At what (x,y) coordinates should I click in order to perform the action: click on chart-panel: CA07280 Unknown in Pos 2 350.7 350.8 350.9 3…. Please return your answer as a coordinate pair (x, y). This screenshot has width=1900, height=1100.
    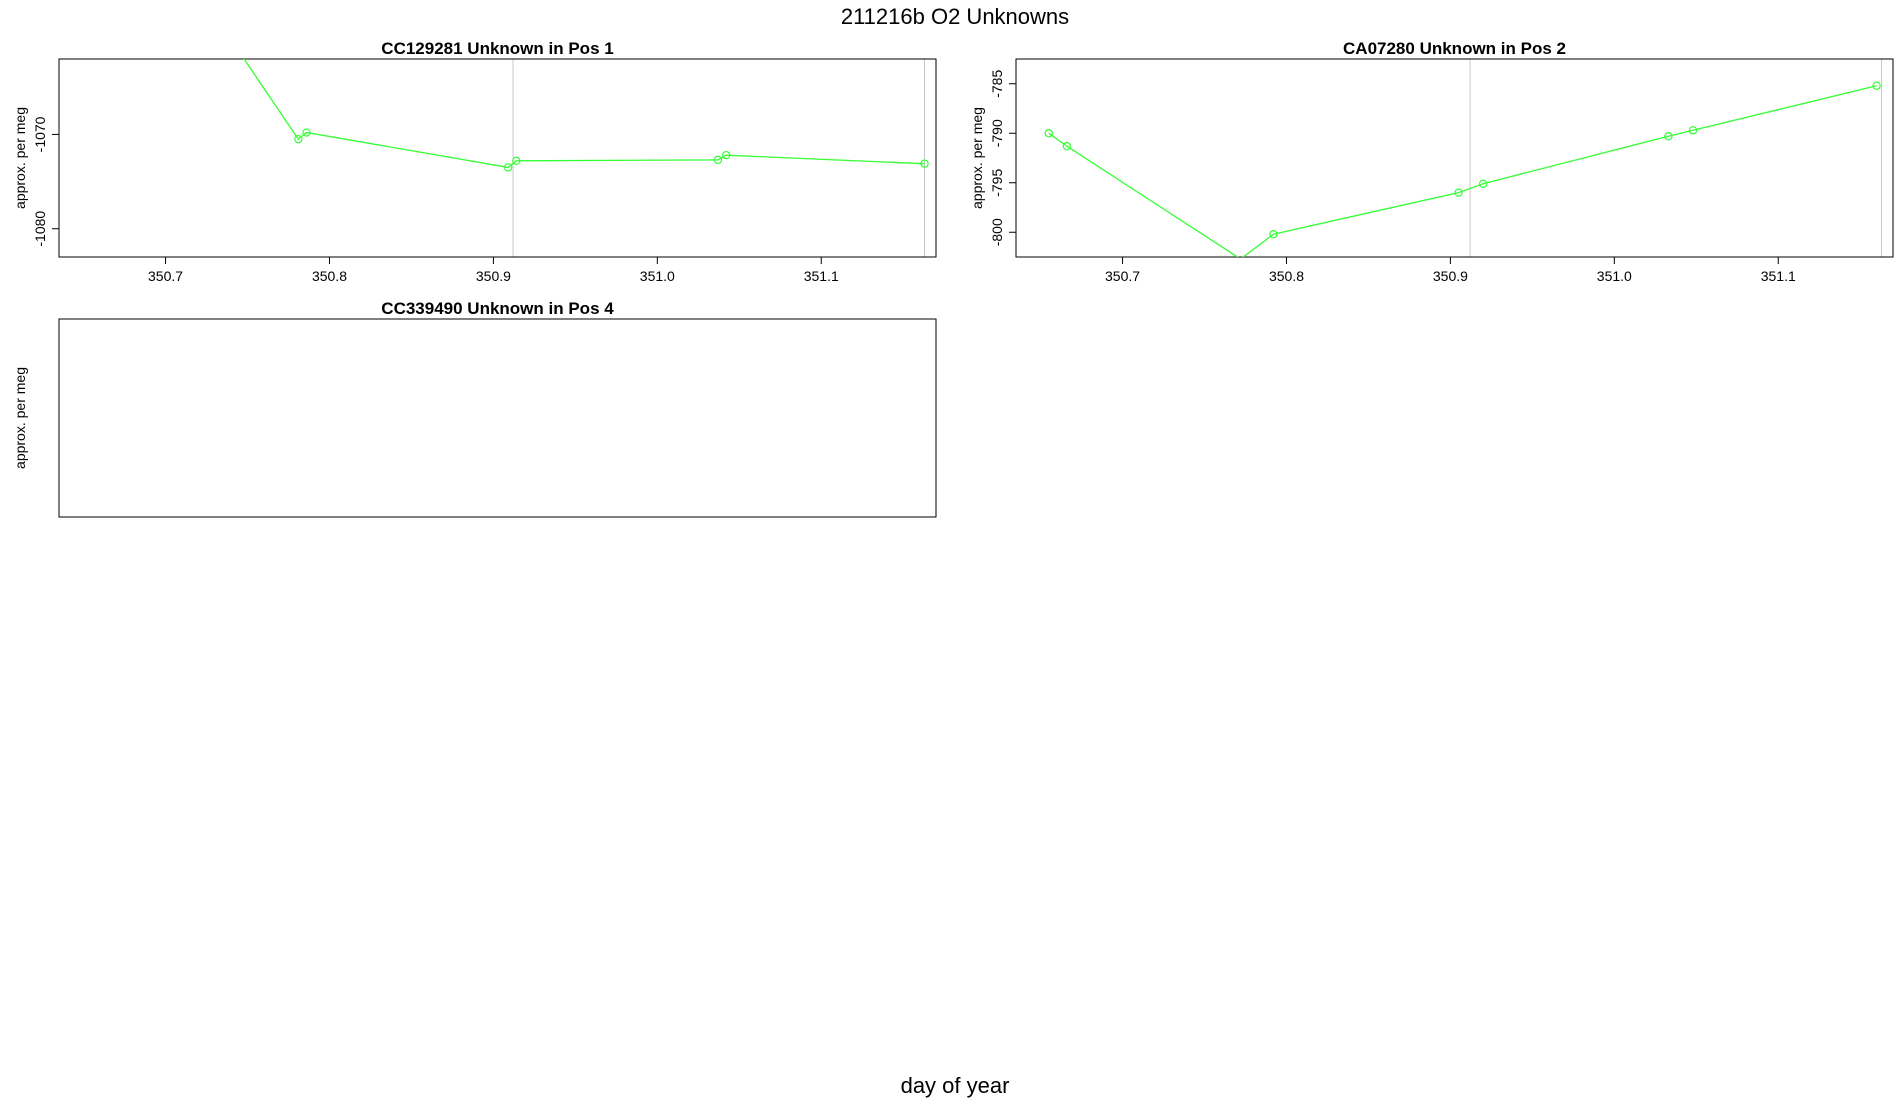
    Looking at the image, I should click on (1431, 161).